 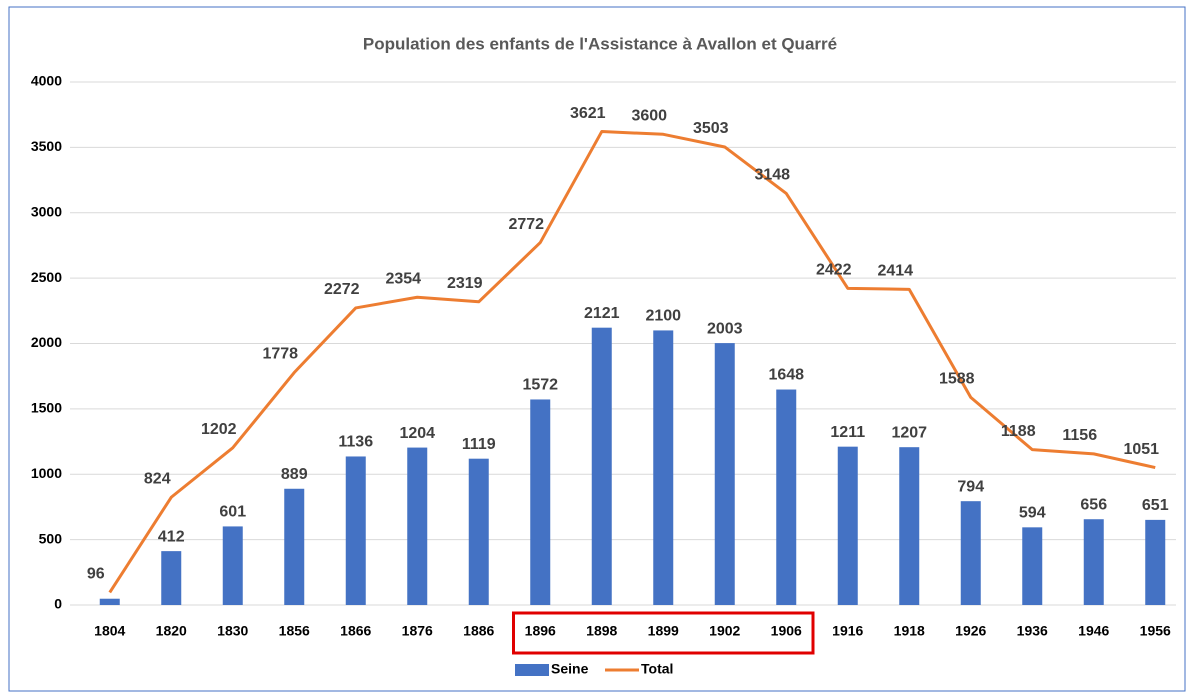 I want to click on line-value-label: 1778, so click(x=280, y=354).